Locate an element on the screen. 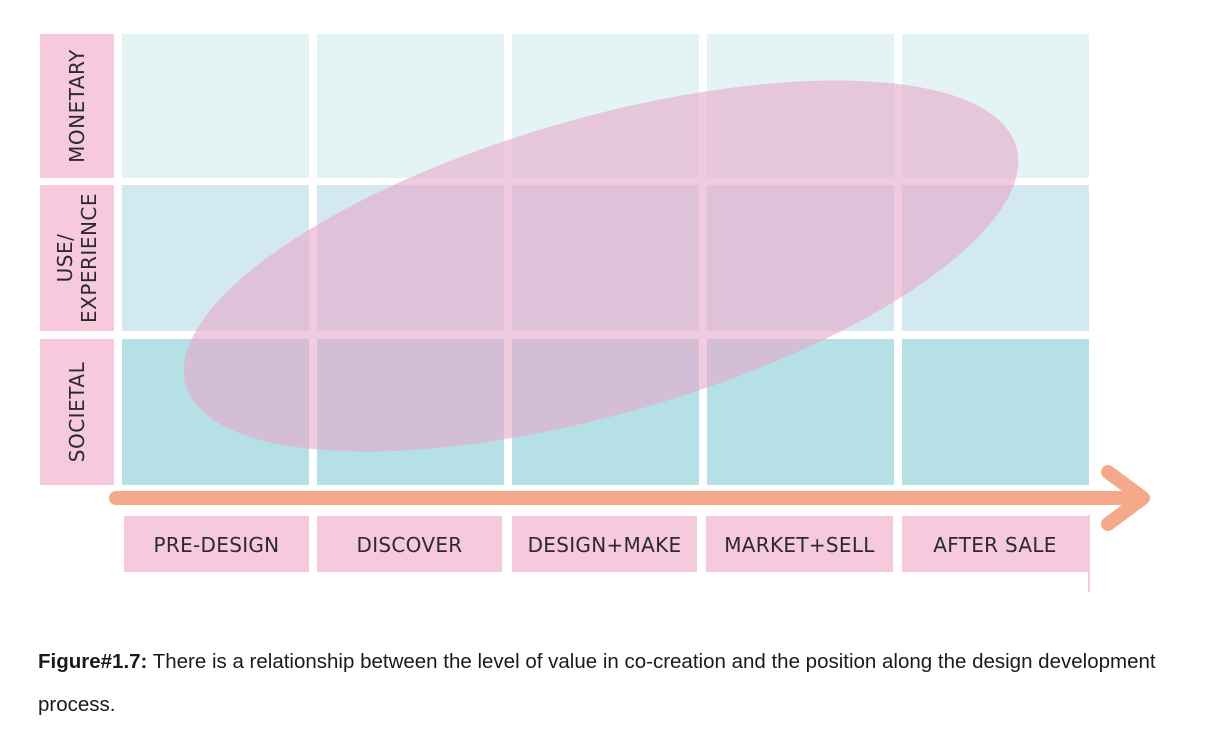 This screenshot has width=1206, height=738. row-label: MONETARY is located at coordinates (77, 106).